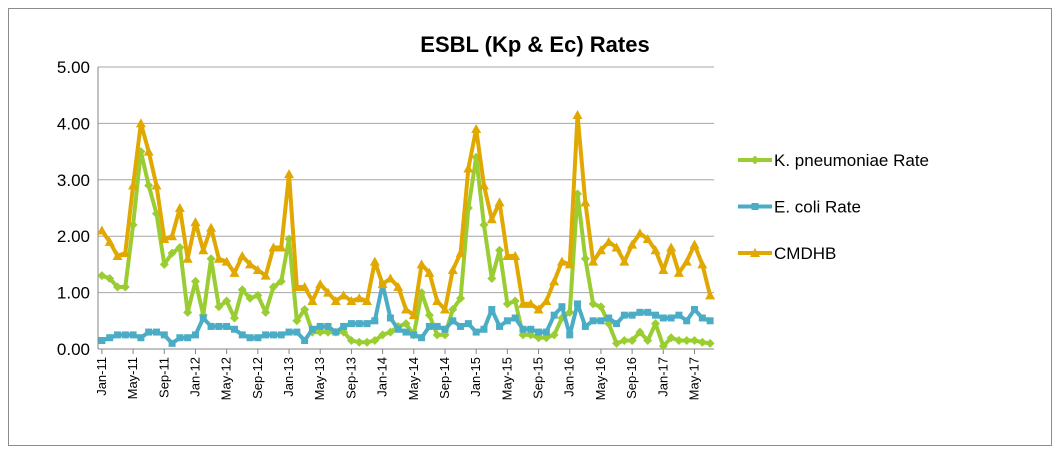 The image size is (1062, 459). What do you see at coordinates (73, 67) in the screenshot?
I see `y-tick-label: 5.00` at bounding box center [73, 67].